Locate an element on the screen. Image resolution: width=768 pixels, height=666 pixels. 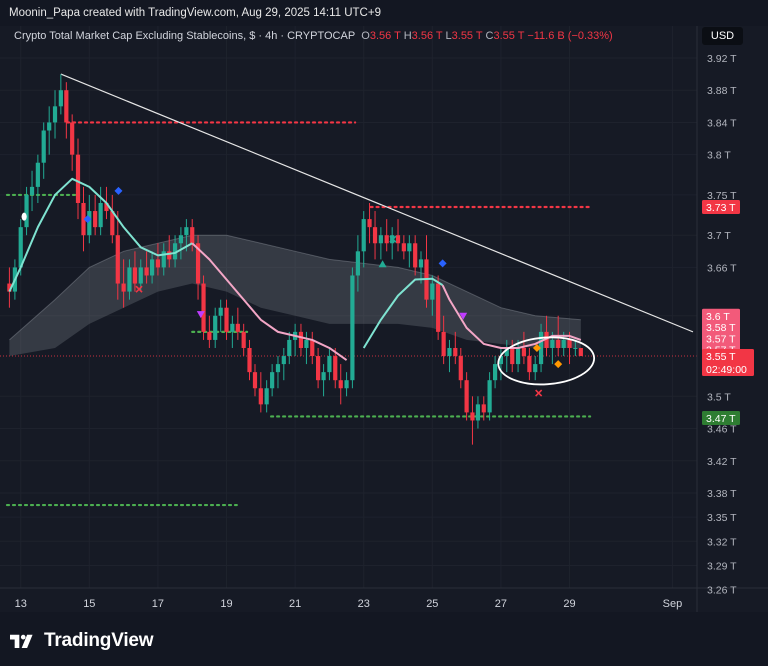
legend-open-value: 3.56 T is located at coordinates (385, 36).